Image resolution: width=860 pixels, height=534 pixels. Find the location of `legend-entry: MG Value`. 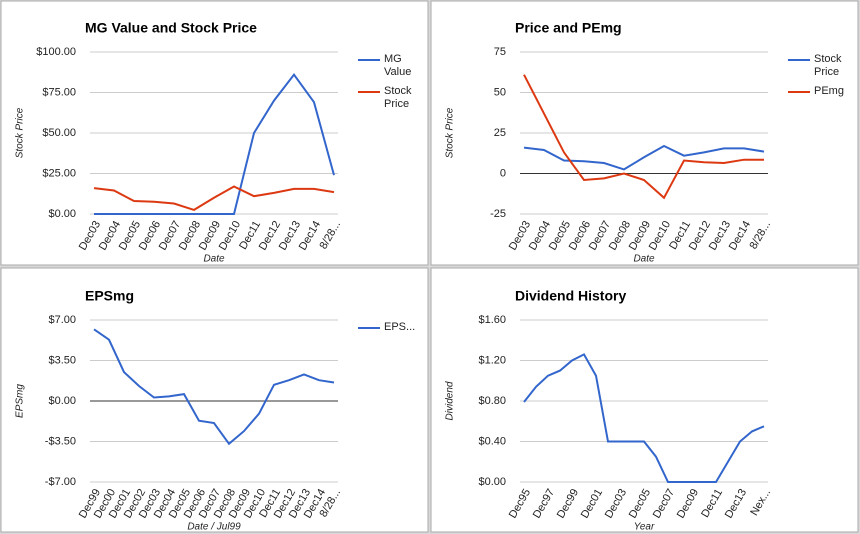

legend-entry: MG Value is located at coordinates (398, 65).